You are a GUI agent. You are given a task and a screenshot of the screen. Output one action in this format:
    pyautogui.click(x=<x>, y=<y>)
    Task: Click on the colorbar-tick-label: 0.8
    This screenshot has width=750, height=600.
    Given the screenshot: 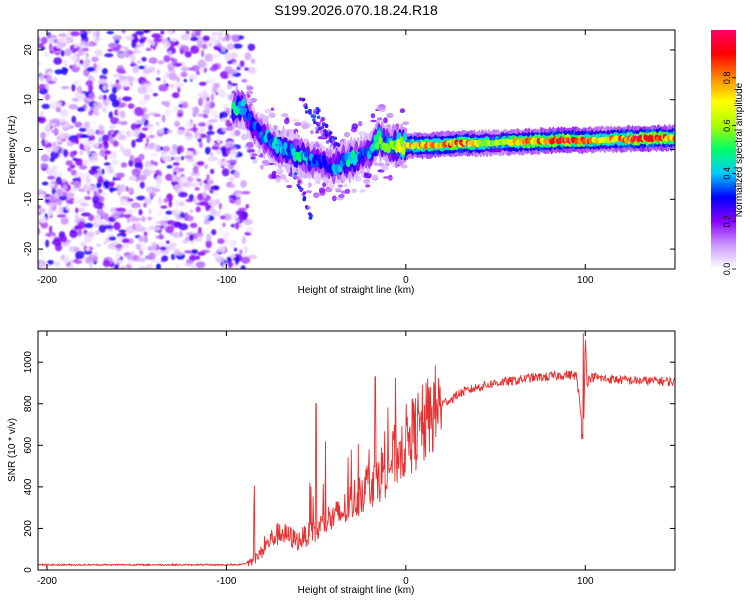 What is the action you would take?
    pyautogui.click(x=727, y=78)
    